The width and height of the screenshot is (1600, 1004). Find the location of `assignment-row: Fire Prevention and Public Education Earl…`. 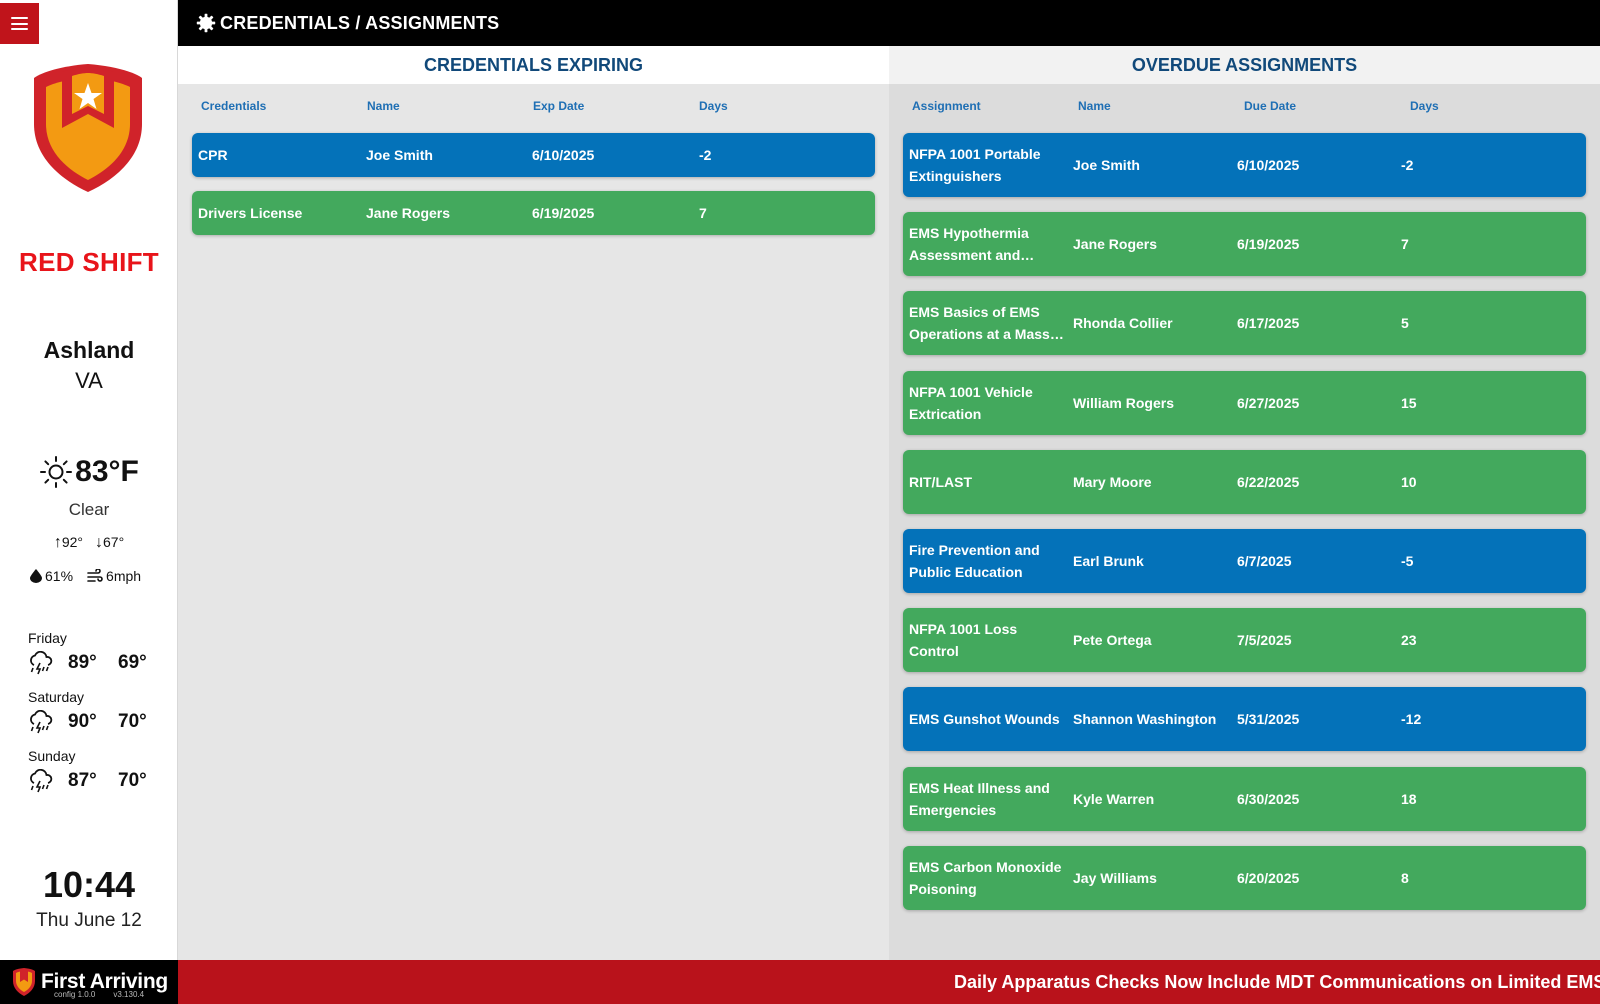

assignment-row: Fire Prevention and Public Education Earl… is located at coordinates (1244, 561).